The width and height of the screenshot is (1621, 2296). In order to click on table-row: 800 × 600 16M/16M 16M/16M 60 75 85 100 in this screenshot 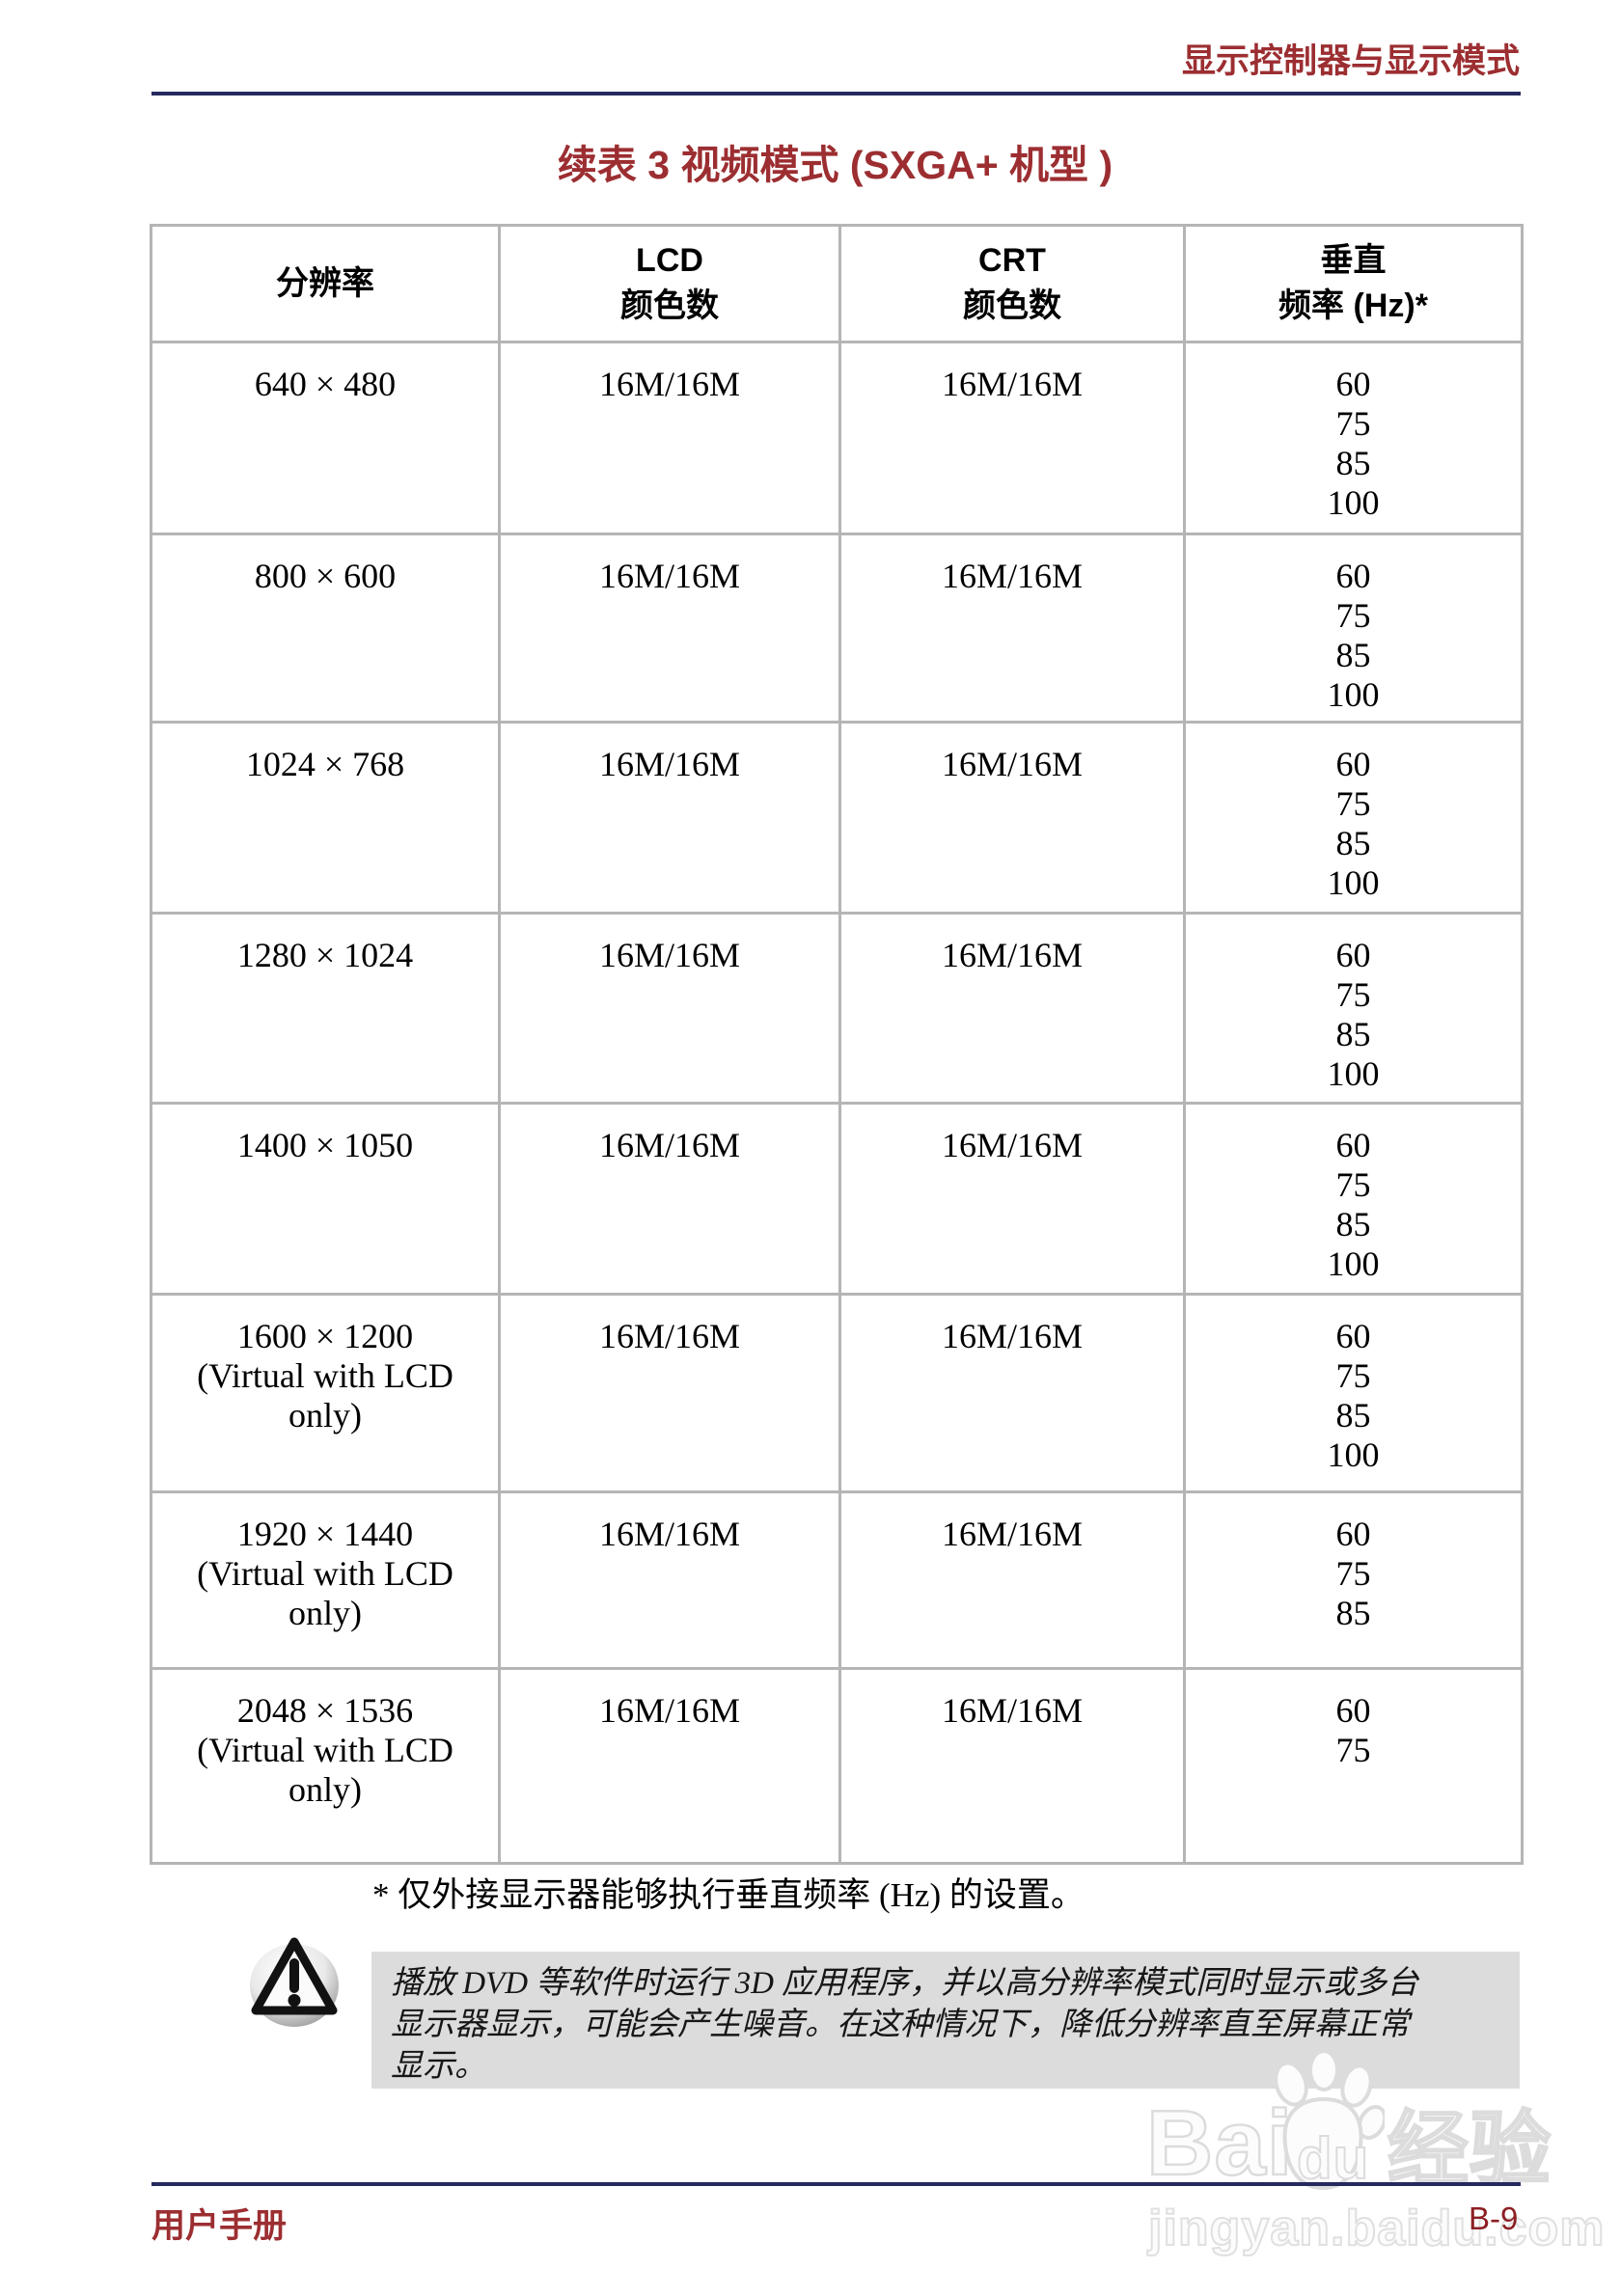, I will do `click(837, 628)`.